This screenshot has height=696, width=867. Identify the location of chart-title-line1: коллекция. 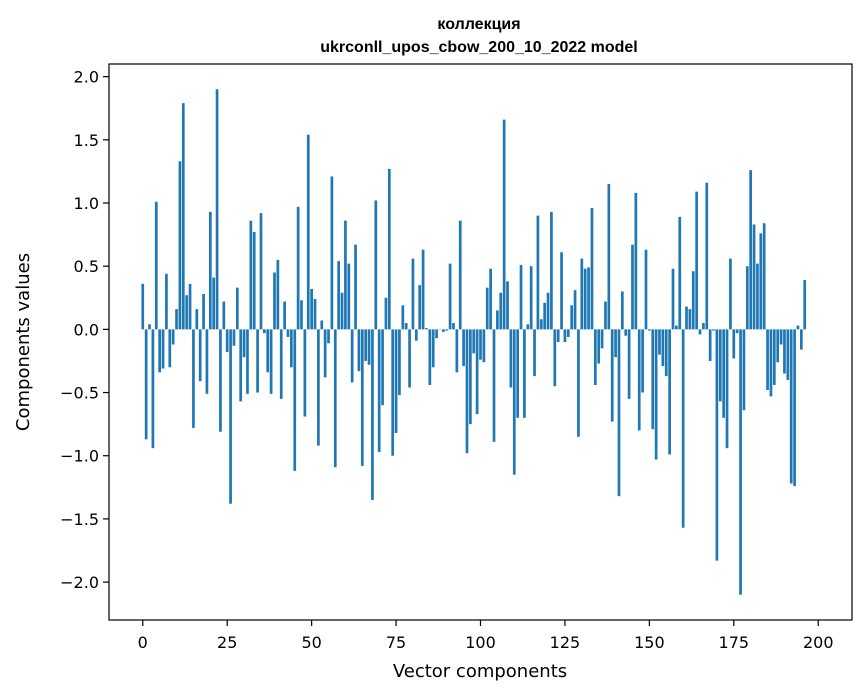
(478, 24).